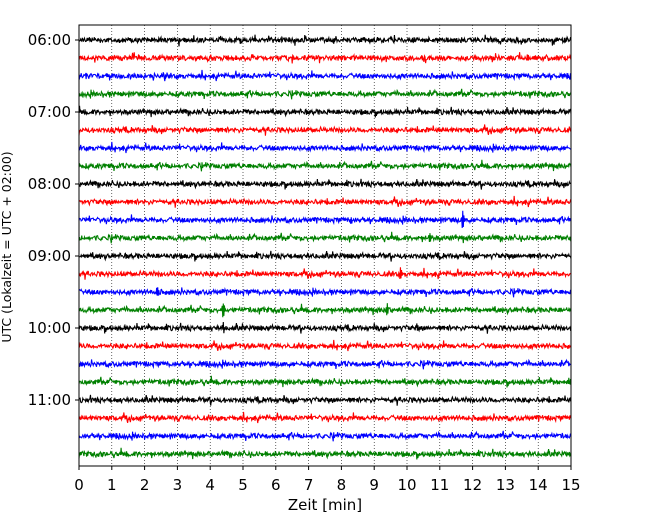 This screenshot has width=650, height=520. What do you see at coordinates (439, 485) in the screenshot?
I see `x-tick-label: 11` at bounding box center [439, 485].